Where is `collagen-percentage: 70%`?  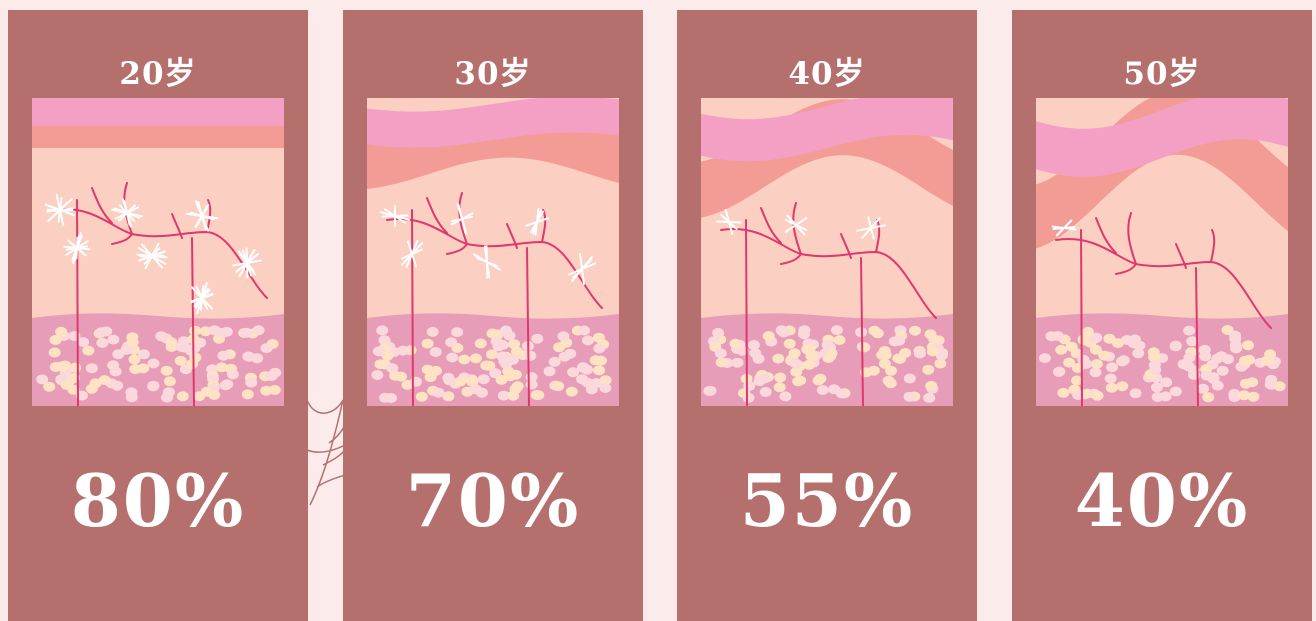 collagen-percentage: 70% is located at coordinates (493, 500).